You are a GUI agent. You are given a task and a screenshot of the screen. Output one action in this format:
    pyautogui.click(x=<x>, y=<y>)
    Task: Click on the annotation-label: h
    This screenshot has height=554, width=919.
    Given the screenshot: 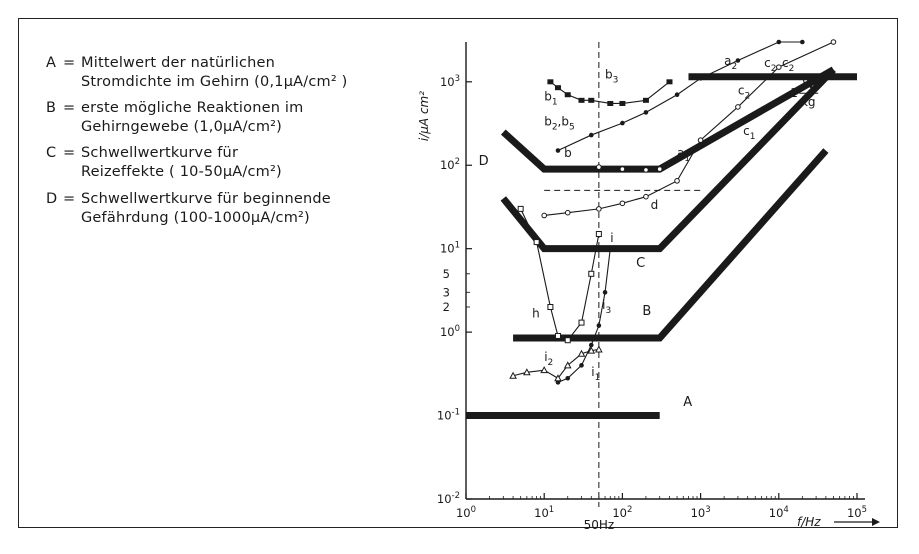 What is the action you would take?
    pyautogui.click(x=536, y=313)
    